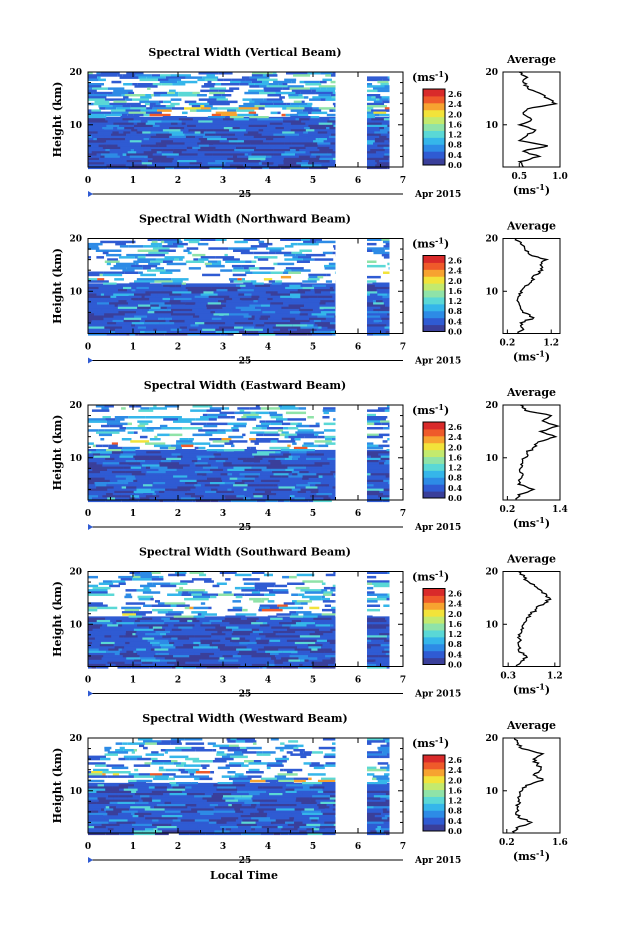 This screenshot has height=929, width=624. Describe the element at coordinates (75, 240) in the screenshot. I see `y-tick-label: 20` at that location.